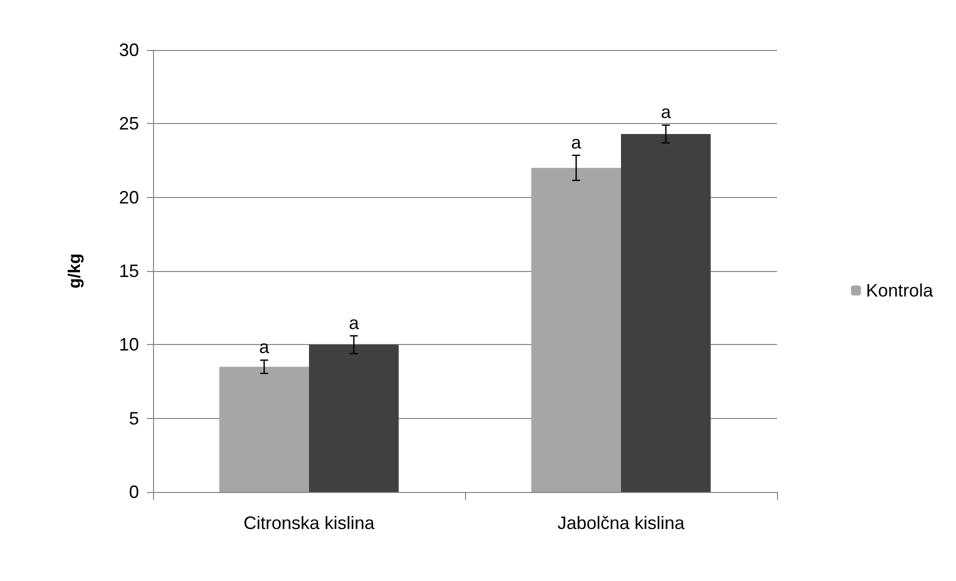  What do you see at coordinates (900, 290) in the screenshot?
I see `legend-label: Kontrola` at bounding box center [900, 290].